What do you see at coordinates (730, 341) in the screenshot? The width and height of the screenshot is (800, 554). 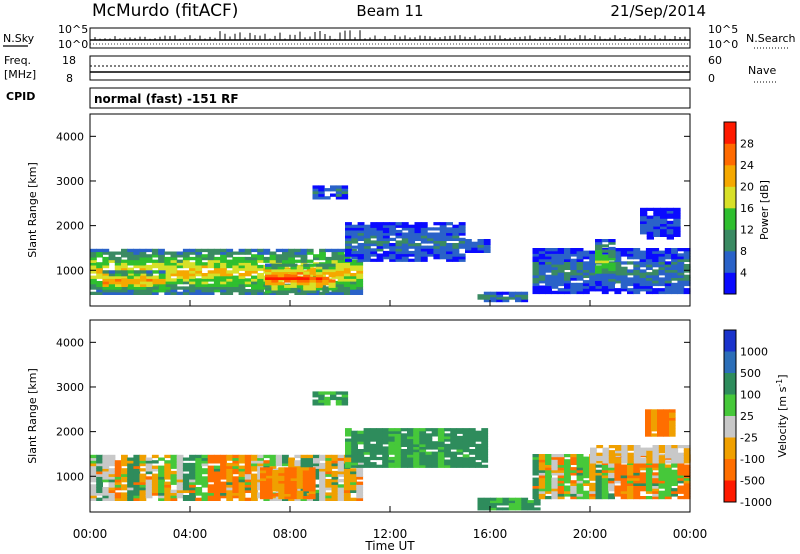 I see `velocity-colorbar-swatch` at bounding box center [730, 341].